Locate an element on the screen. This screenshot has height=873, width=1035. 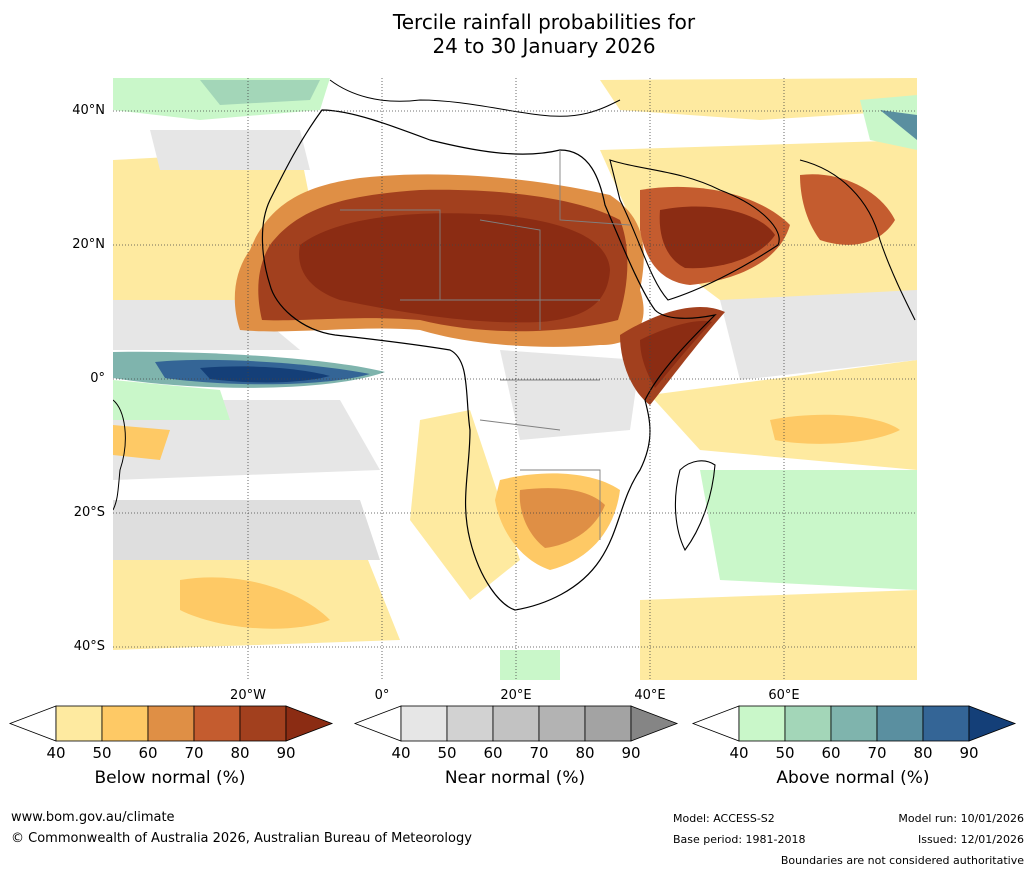
madagascar-coastline is located at coordinates (695, 506).